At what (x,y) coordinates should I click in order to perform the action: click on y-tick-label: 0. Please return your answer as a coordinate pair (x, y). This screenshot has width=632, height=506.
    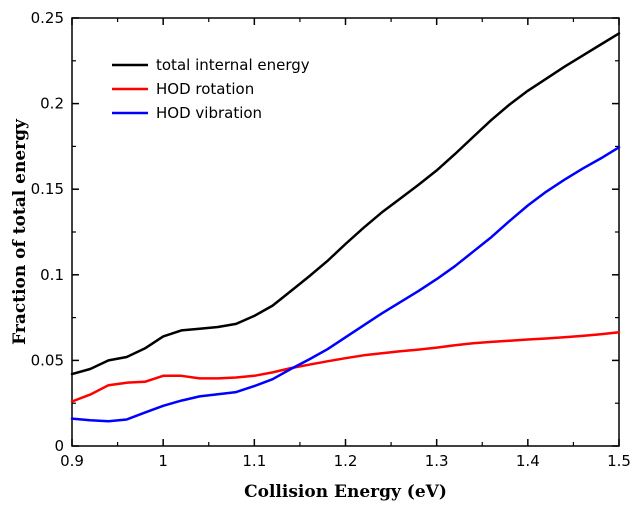
    Looking at the image, I should click on (59, 446).